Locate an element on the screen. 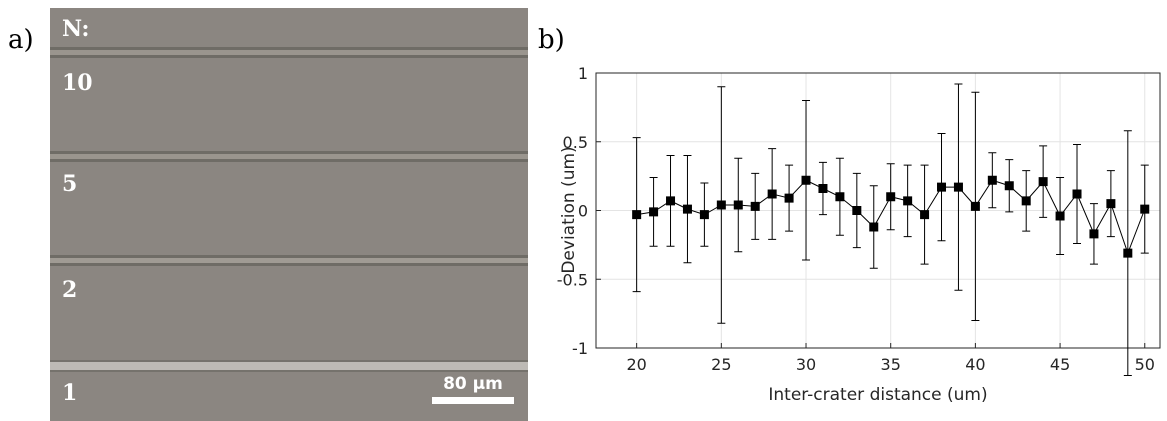  row-label: 10 is located at coordinates (77, 83).